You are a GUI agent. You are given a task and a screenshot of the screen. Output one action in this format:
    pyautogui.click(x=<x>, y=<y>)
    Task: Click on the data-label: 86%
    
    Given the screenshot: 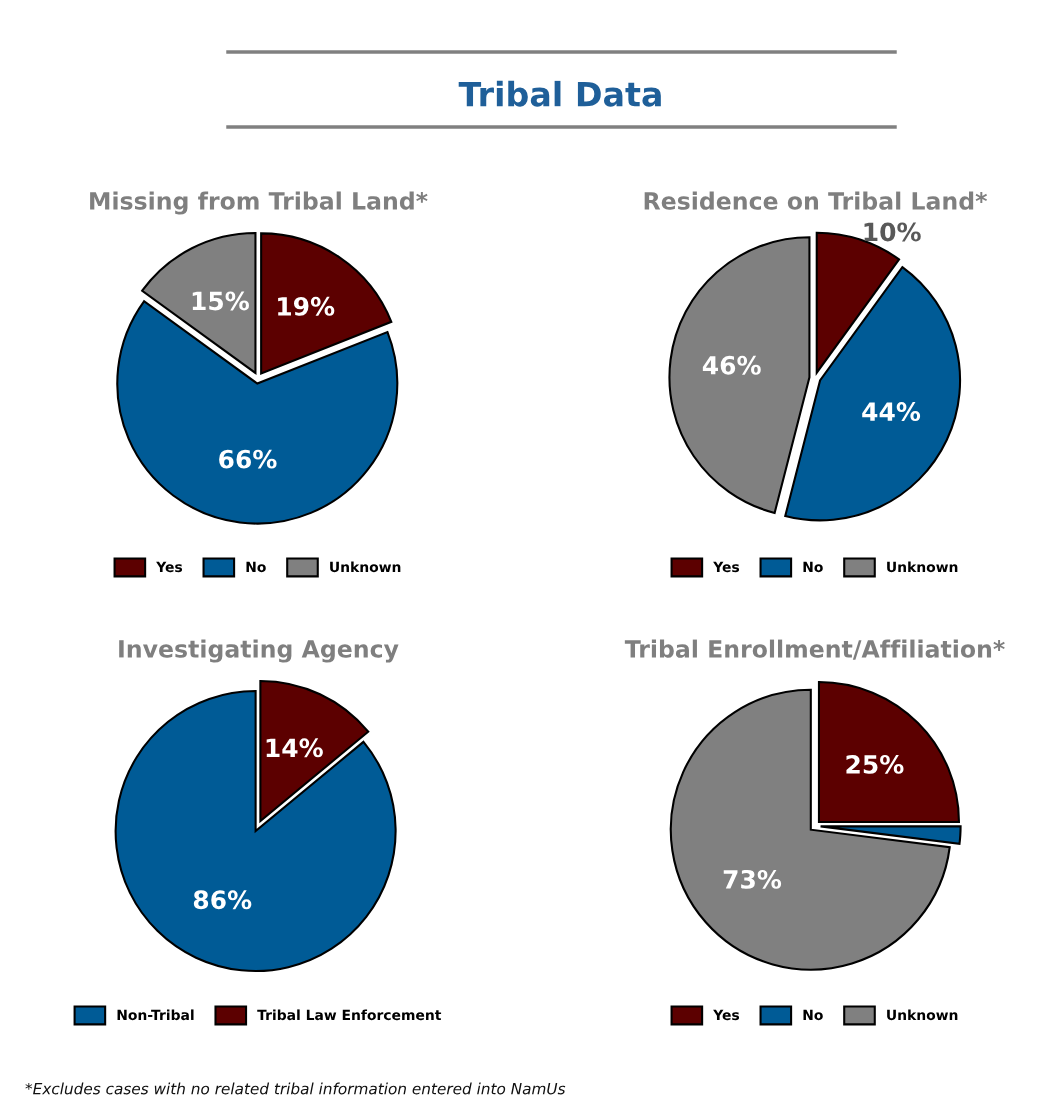 What is the action you would take?
    pyautogui.click(x=222, y=900)
    